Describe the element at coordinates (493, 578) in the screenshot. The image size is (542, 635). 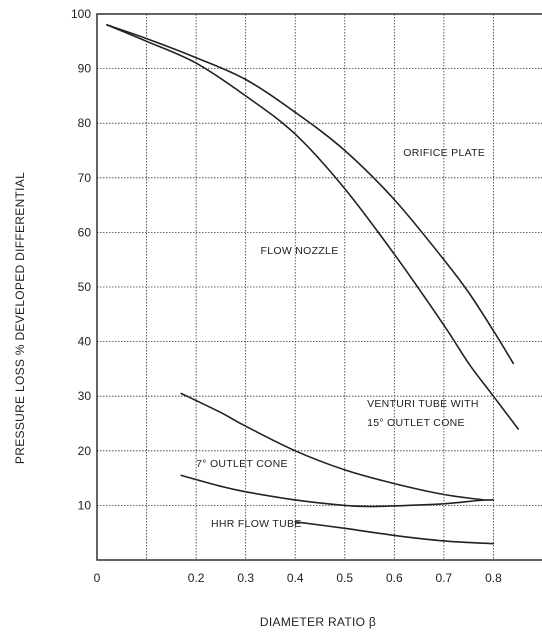
I see `x-tick-label: 0.8` at that location.